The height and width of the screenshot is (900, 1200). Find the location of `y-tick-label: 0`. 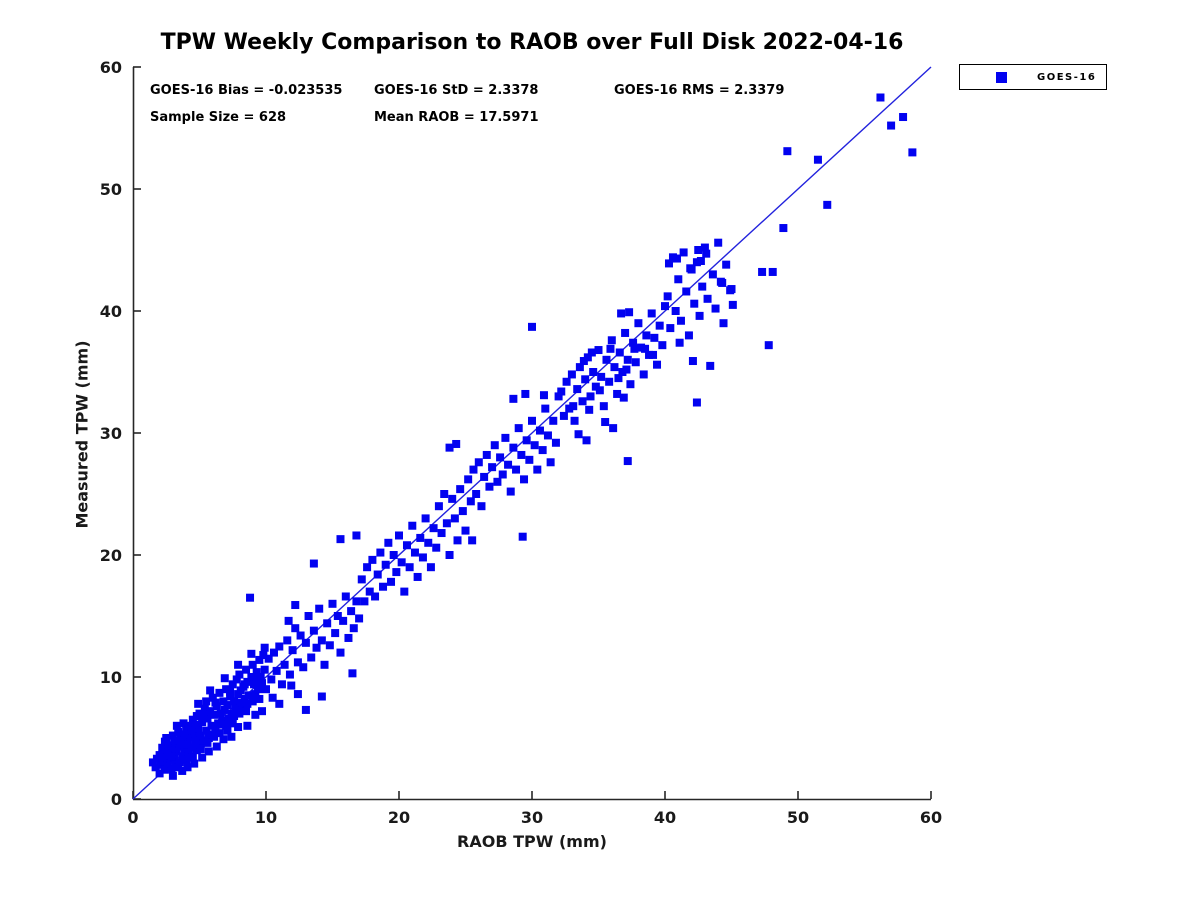

y-tick-label: 0 is located at coordinates (116, 799).